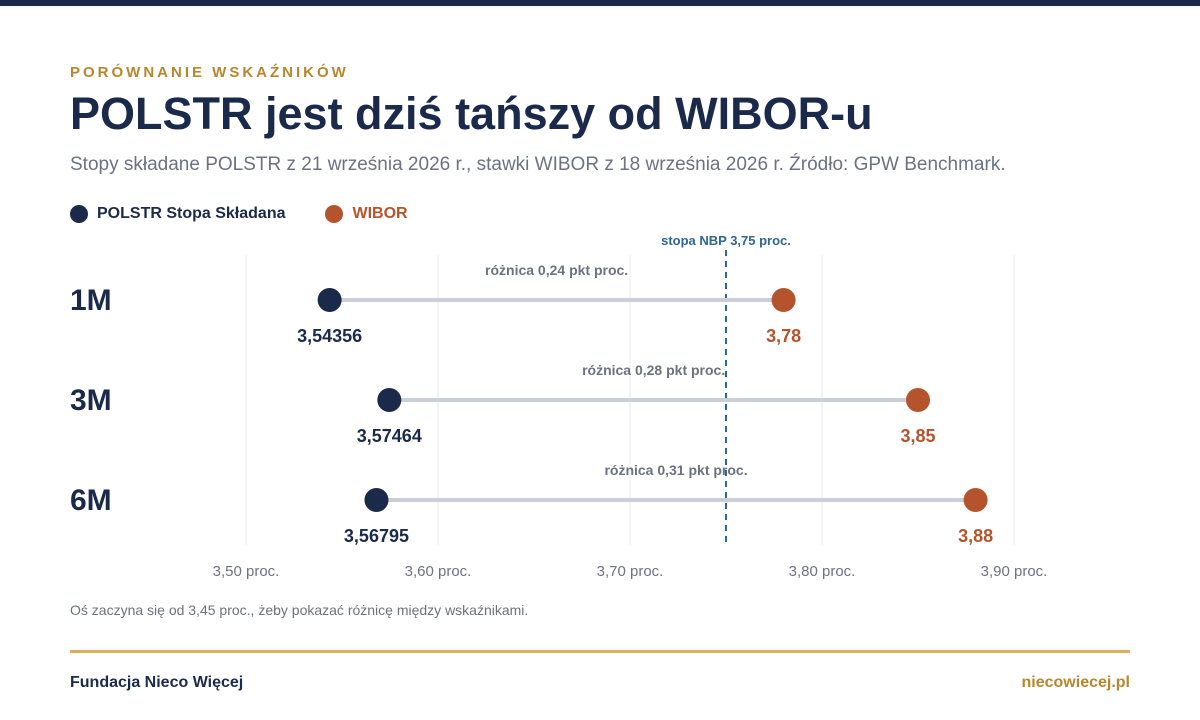 This screenshot has height=720, width=1200. Describe the element at coordinates (917, 436) in the screenshot. I see `value-label-wibor-3M: 3,85` at that location.